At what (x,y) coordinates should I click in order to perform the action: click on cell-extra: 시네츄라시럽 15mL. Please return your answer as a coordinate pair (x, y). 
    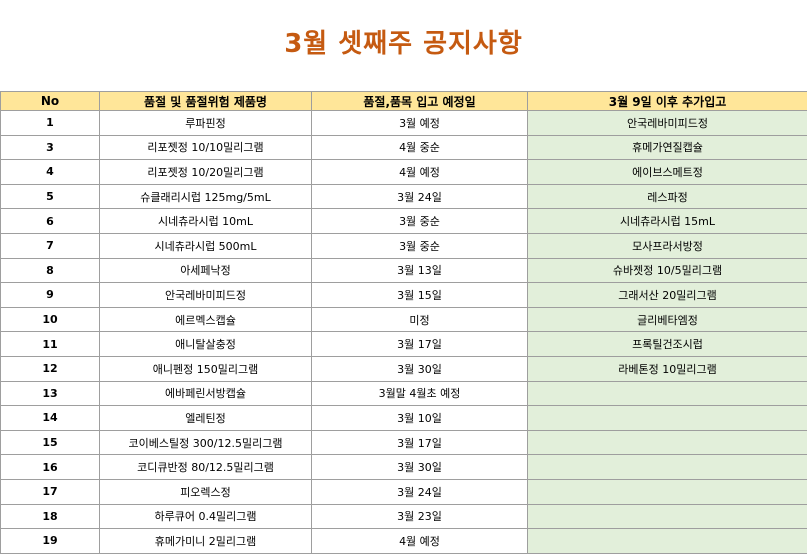
    Looking at the image, I should click on (667, 221).